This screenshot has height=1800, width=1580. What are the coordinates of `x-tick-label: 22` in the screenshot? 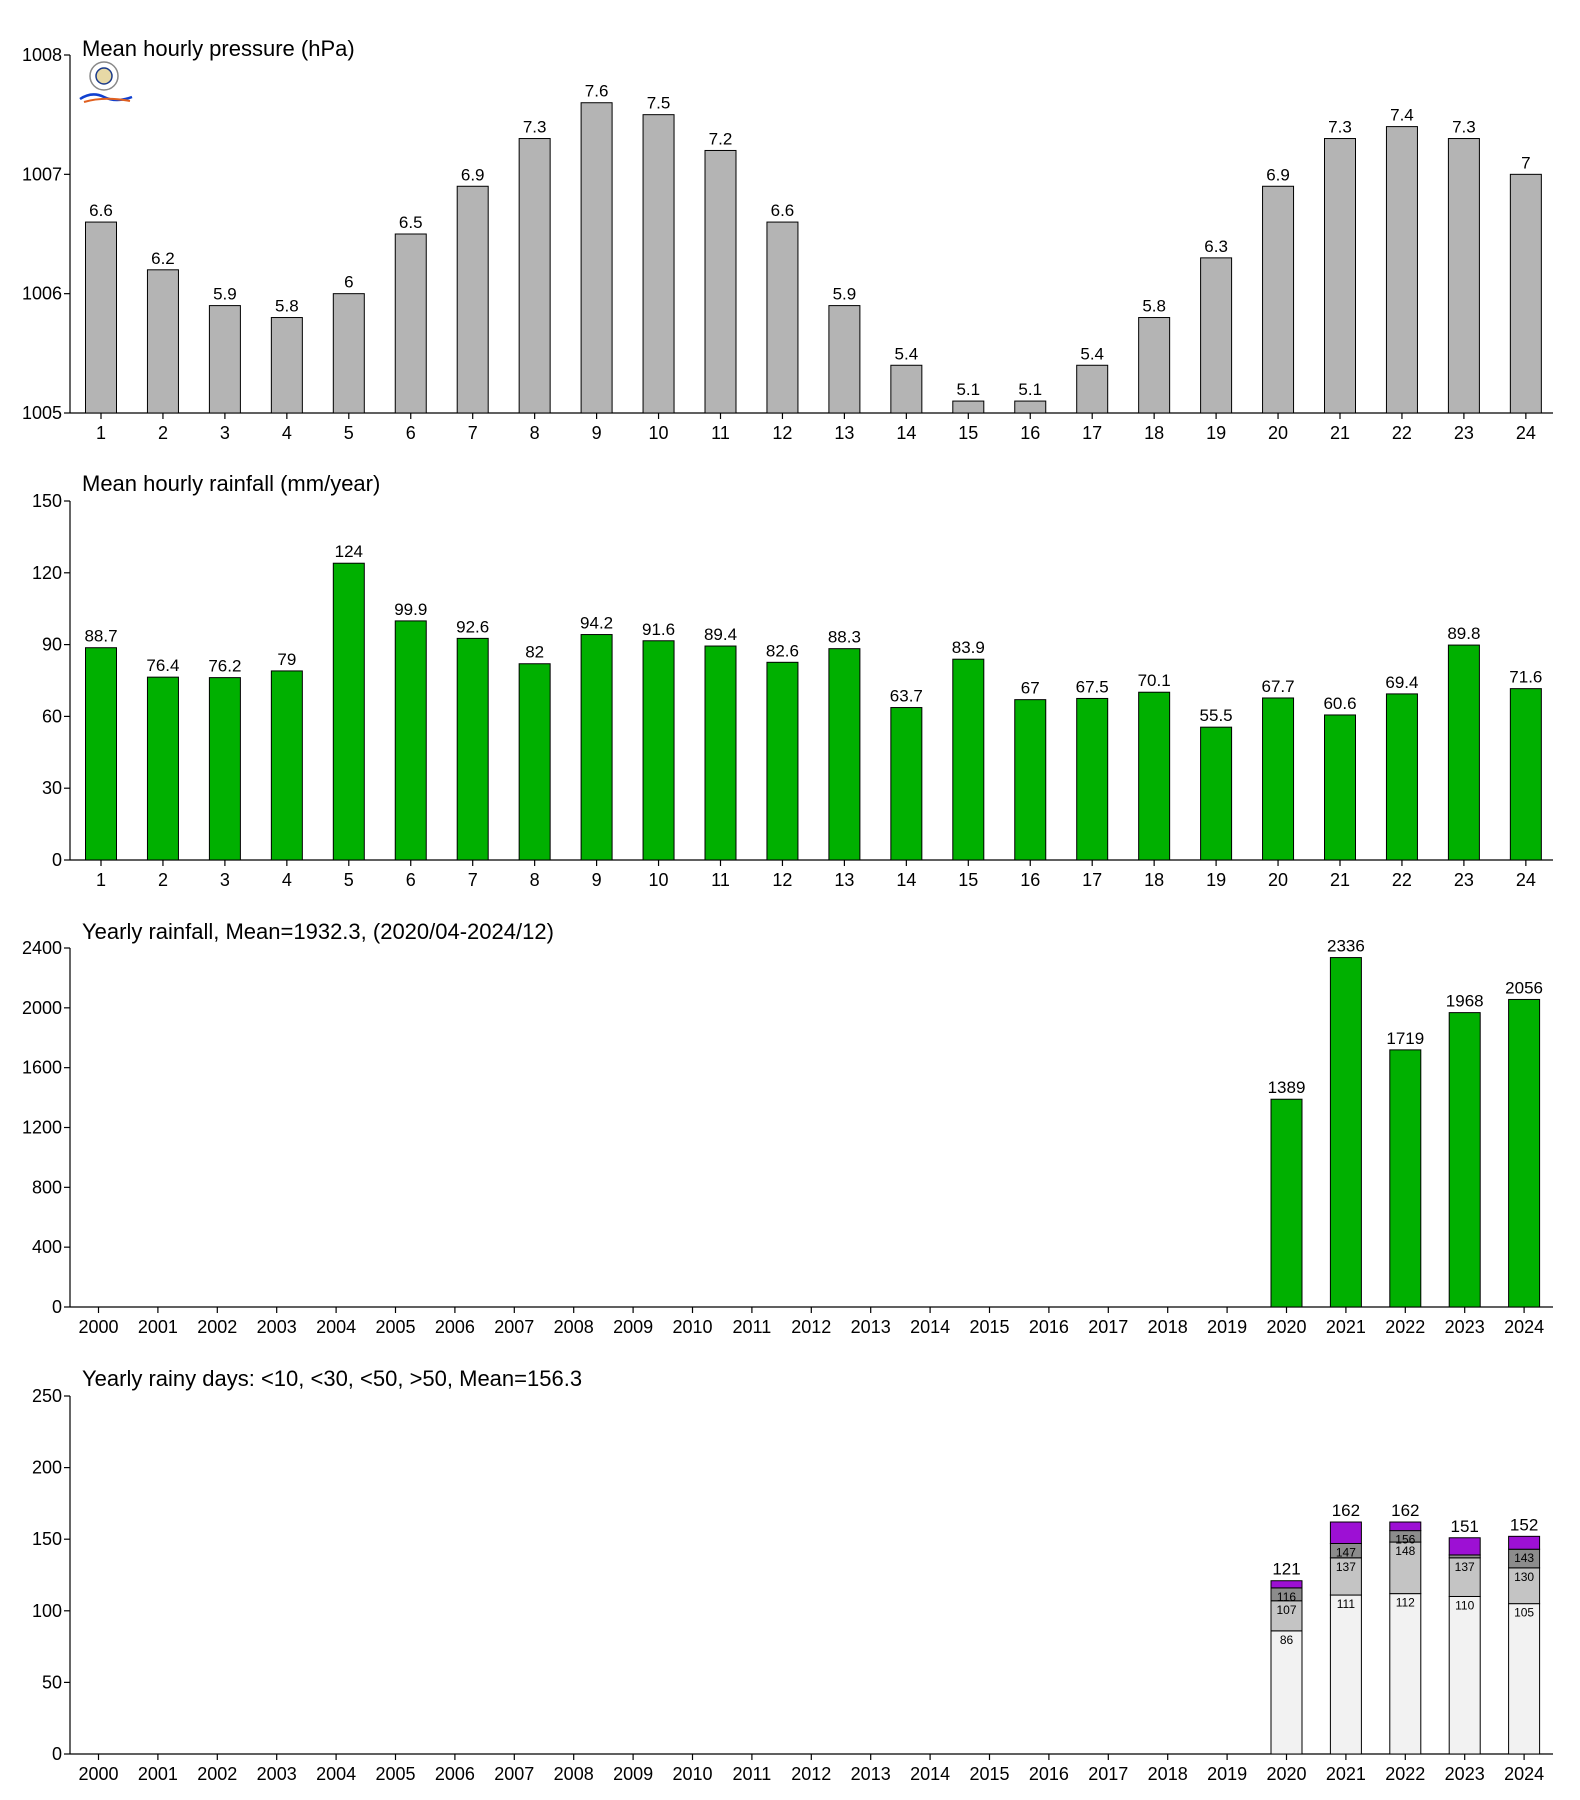 It's located at (1402, 433).